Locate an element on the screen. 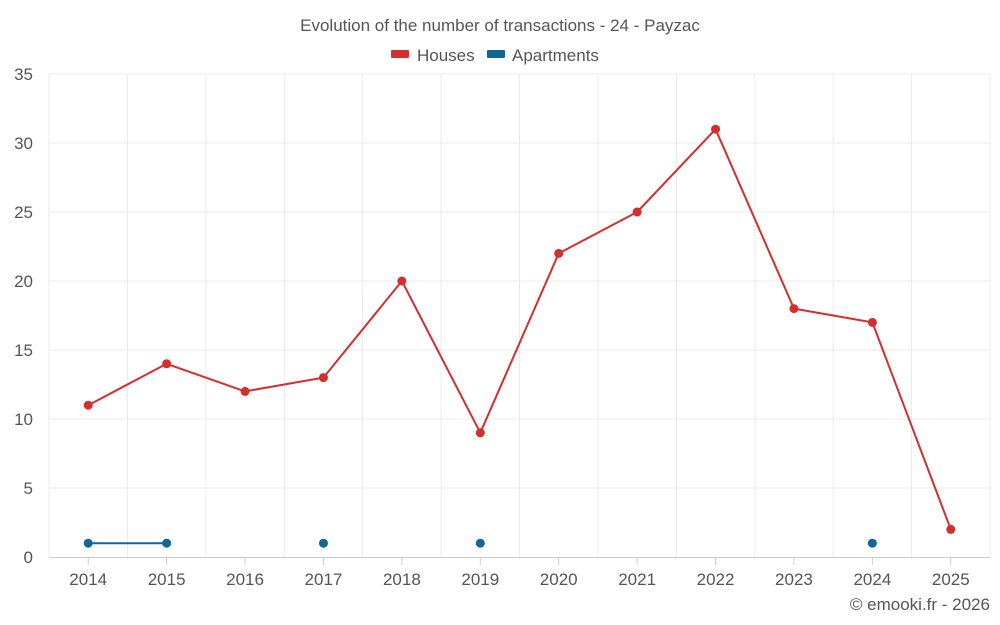 Image resolution: width=1000 pixels, height=625 pixels. y-tick-label: 35 is located at coordinates (23, 74).